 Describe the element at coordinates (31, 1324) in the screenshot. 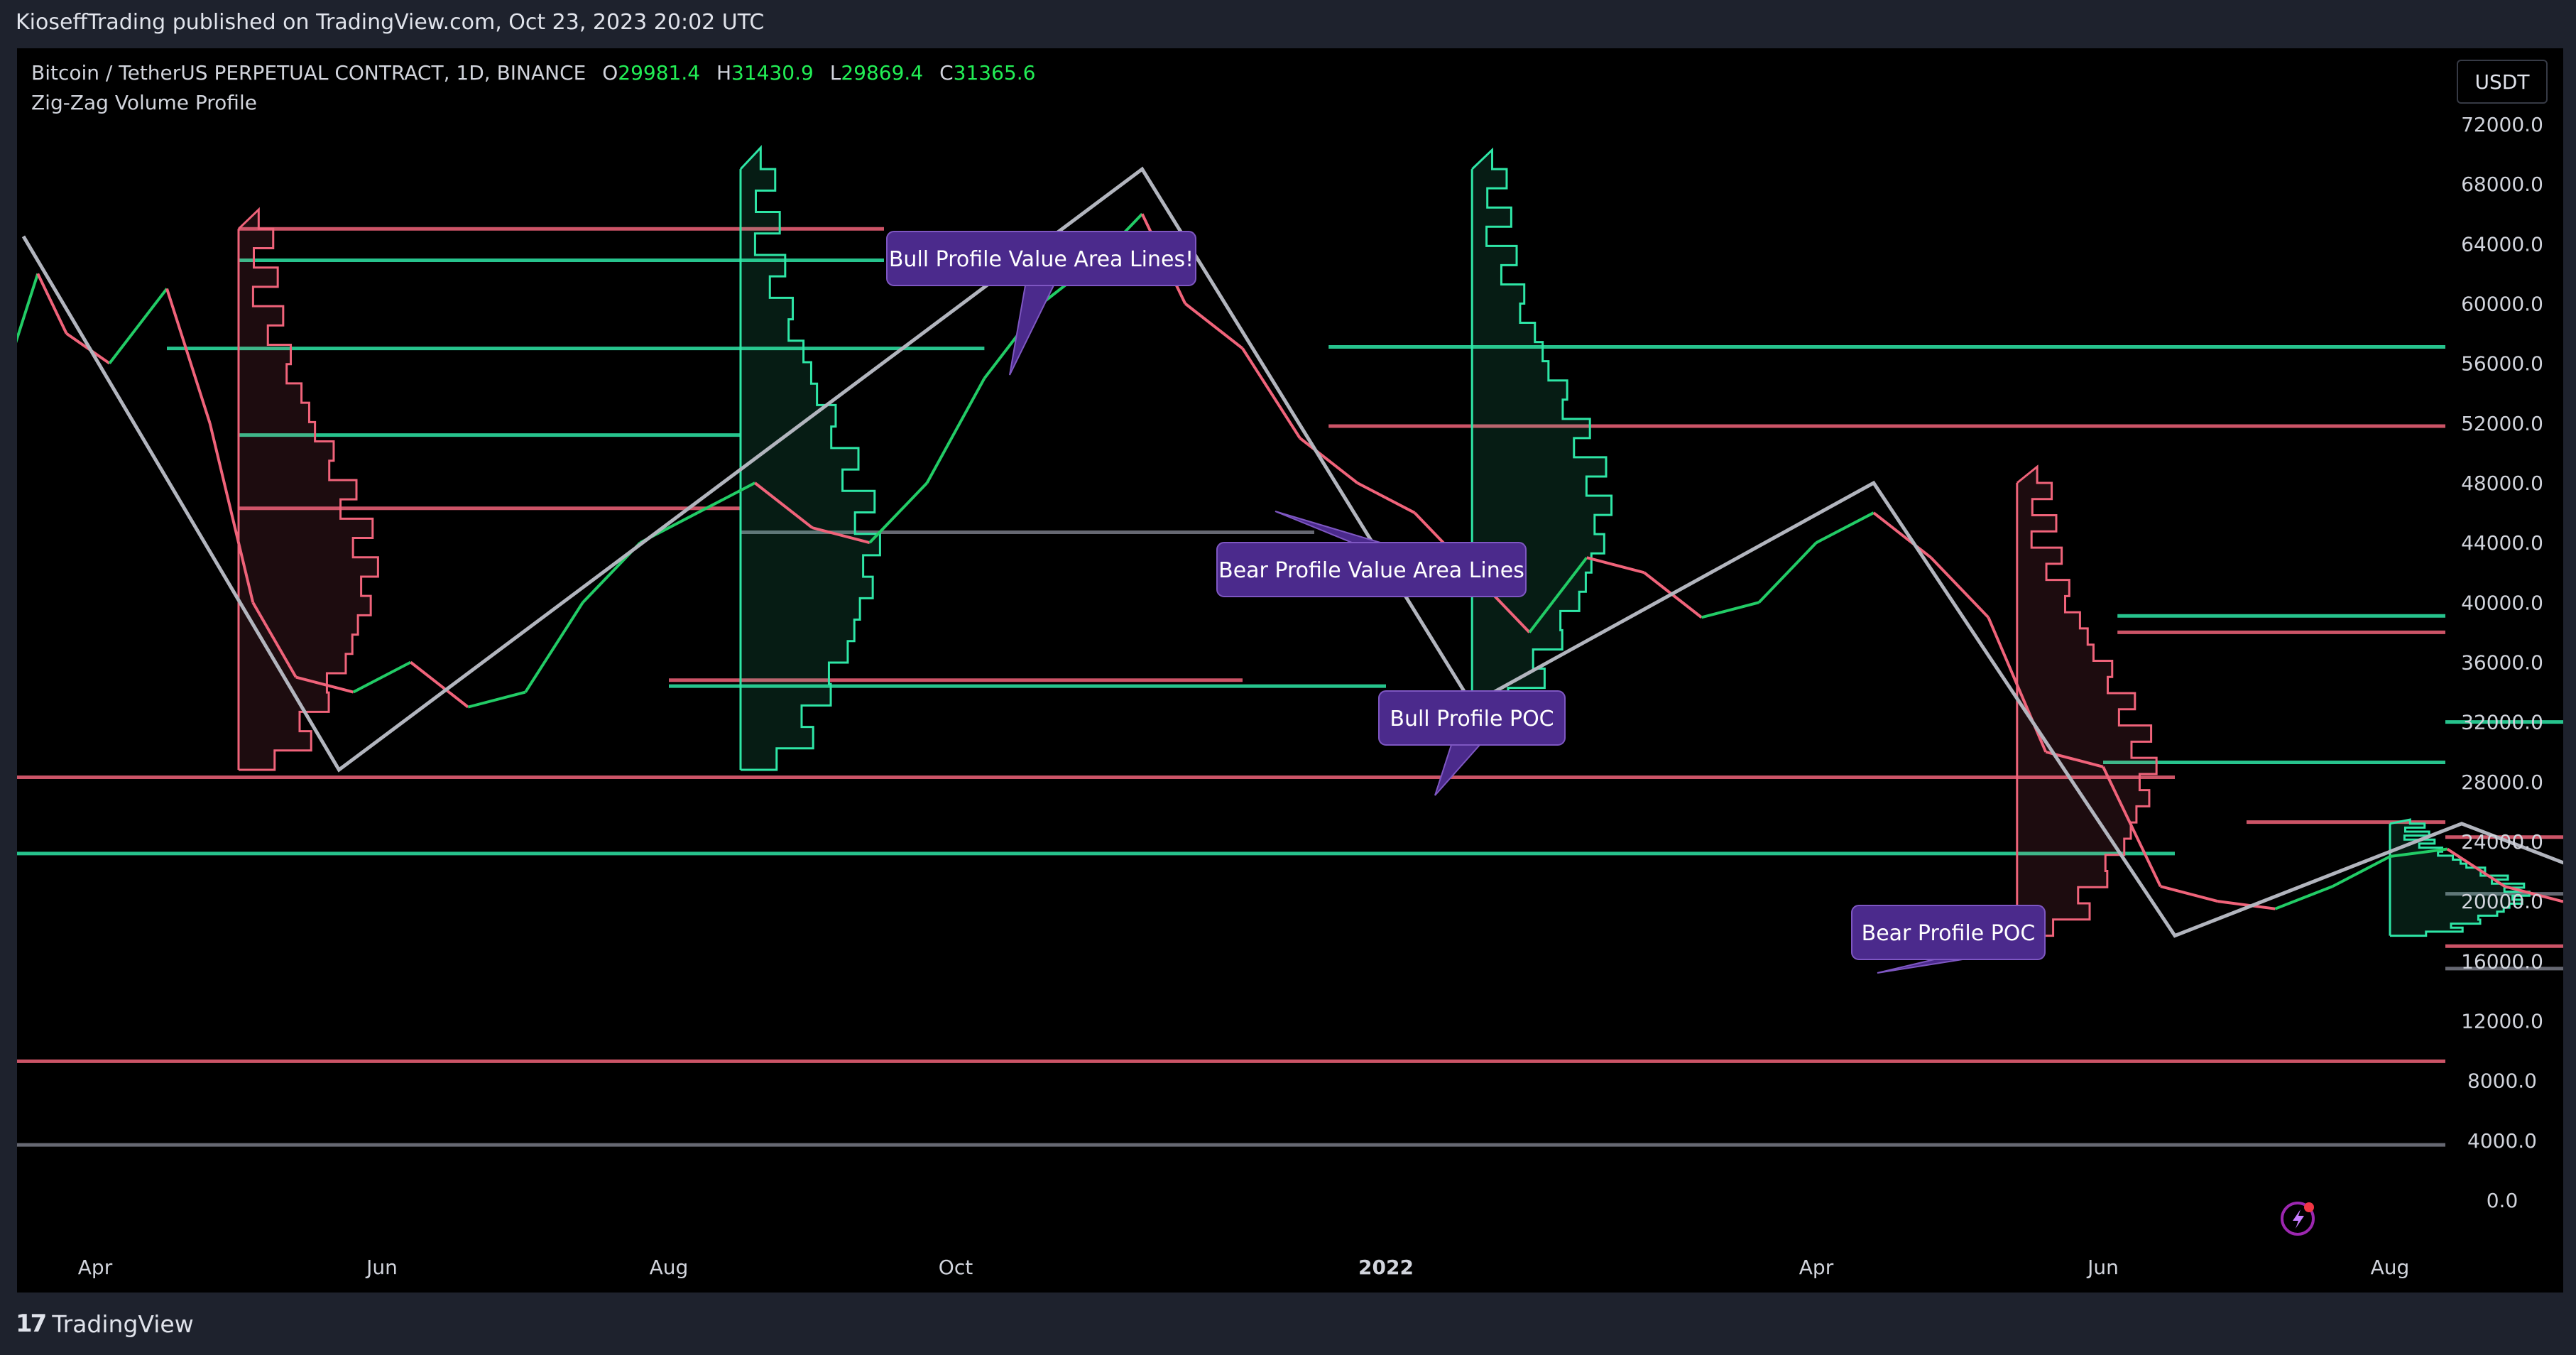

I see `tradingview-logo-icon: 17` at that location.